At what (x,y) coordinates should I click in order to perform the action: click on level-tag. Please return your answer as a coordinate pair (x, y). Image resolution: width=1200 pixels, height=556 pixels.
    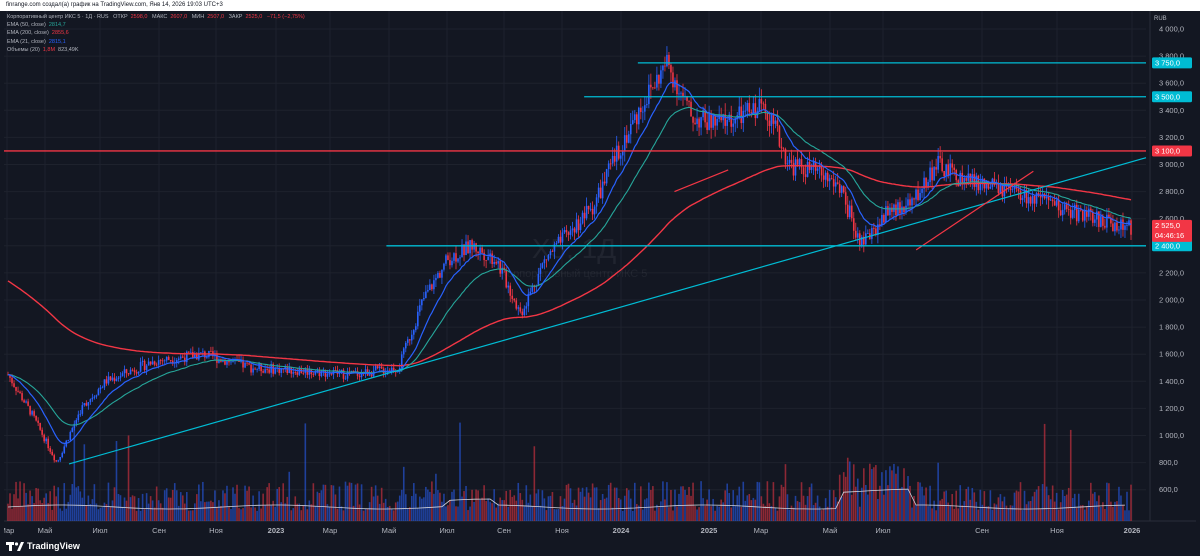
    Looking at the image, I should click on (1172, 246).